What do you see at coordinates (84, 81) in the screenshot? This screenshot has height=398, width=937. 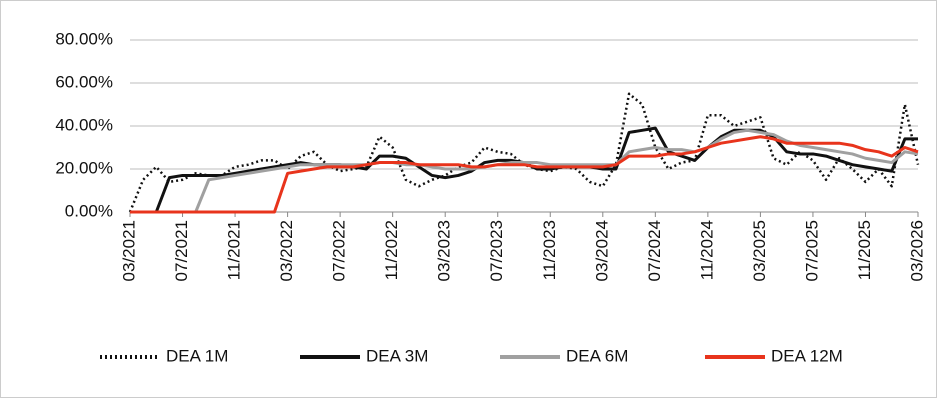 I see `y-tick-label: 60.00%` at bounding box center [84, 81].